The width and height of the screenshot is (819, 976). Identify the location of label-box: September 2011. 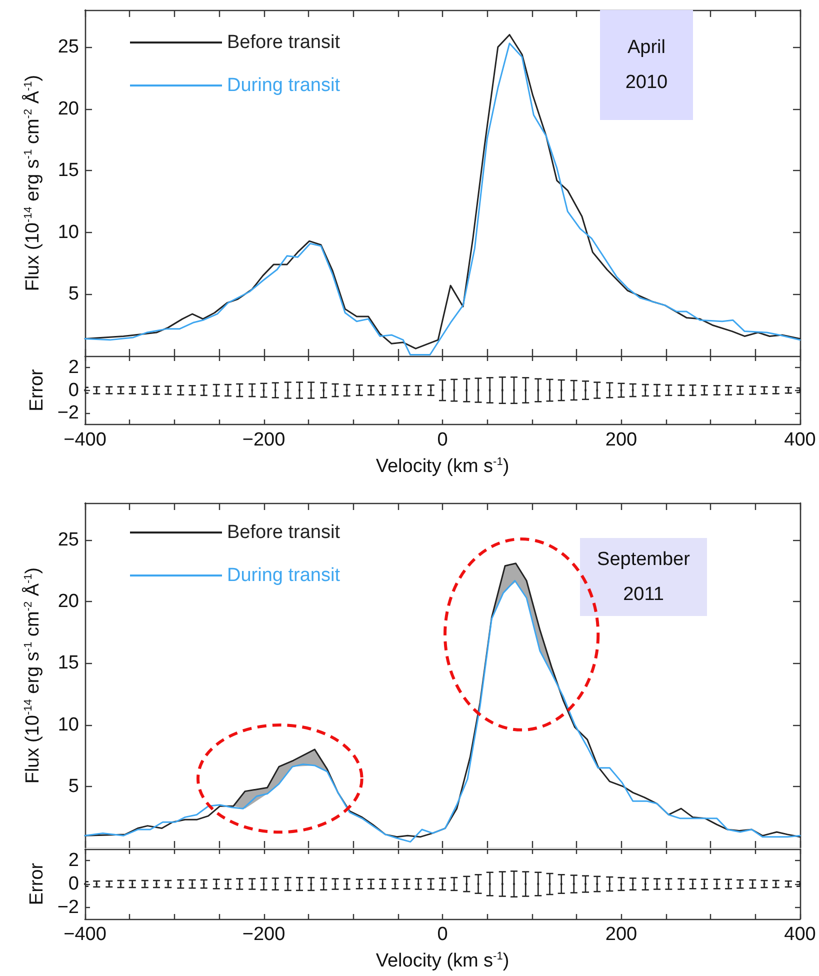
(643, 577).